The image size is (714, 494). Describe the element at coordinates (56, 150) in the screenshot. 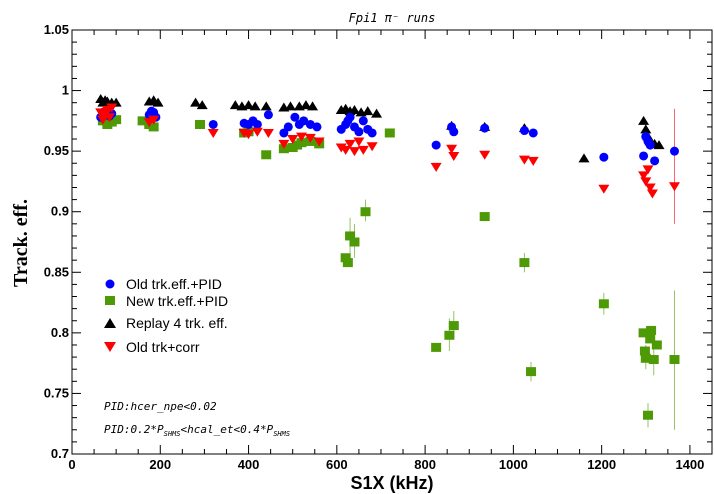

I see `y-tick-label: 0.95` at that location.